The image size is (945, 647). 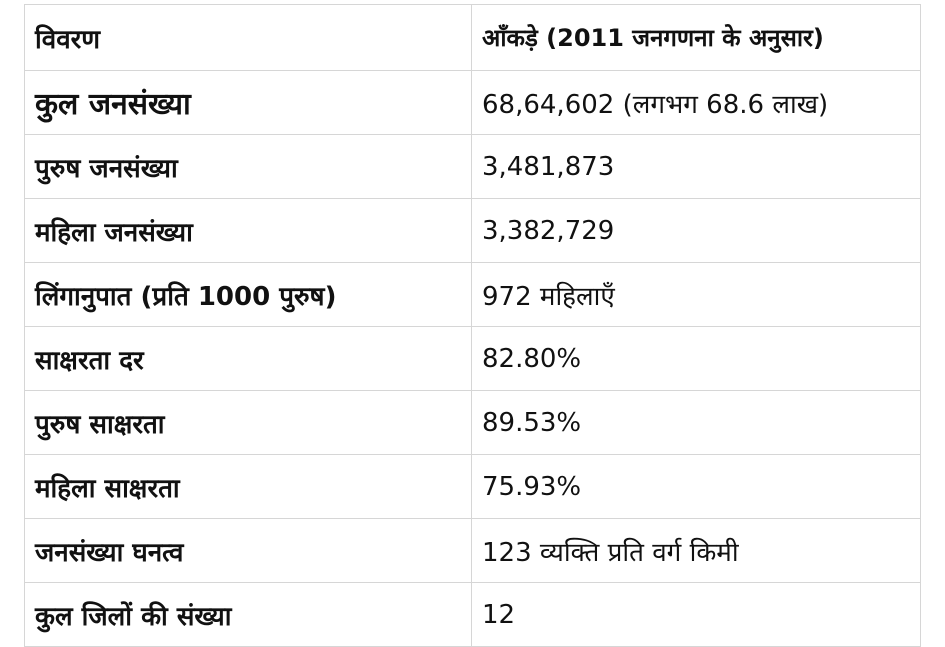 What do you see at coordinates (248, 422) in the screenshot?
I see `row-label: पुरुष साक्षरता` at bounding box center [248, 422].